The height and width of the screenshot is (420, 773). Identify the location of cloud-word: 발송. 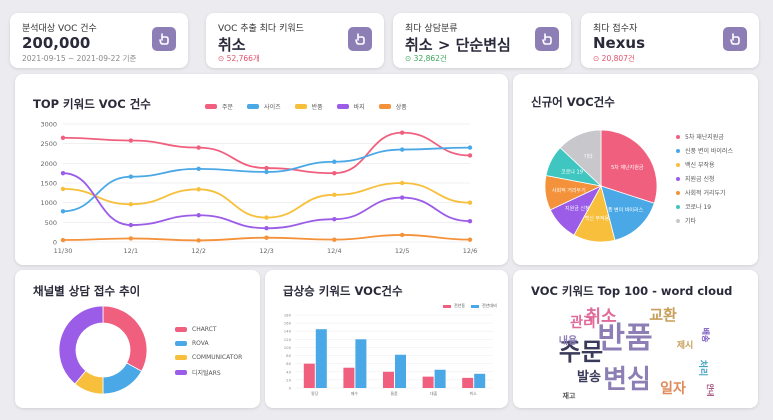
(589, 377).